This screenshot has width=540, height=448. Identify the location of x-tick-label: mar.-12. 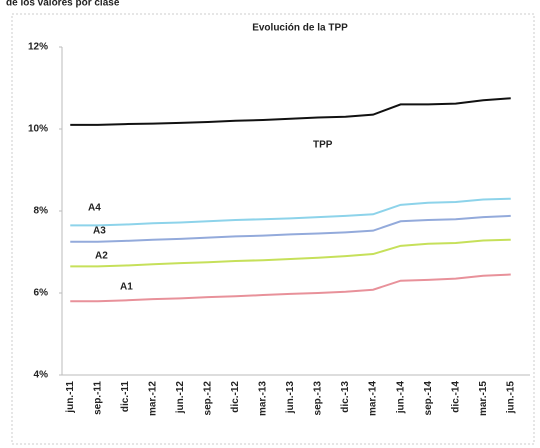
(152, 398).